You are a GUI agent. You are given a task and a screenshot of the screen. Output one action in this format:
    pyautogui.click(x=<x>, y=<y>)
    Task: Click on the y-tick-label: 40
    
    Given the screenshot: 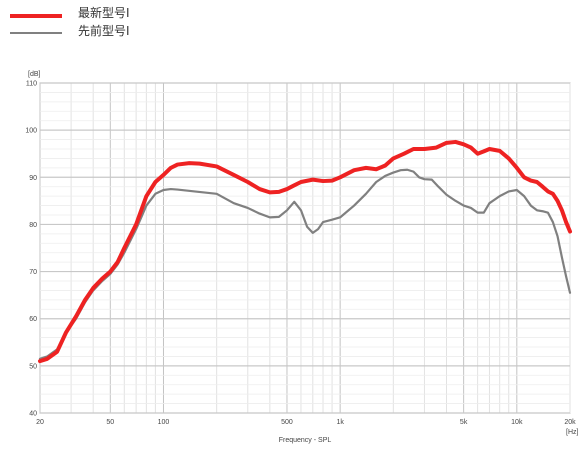 What is the action you would take?
    pyautogui.click(x=33, y=414)
    